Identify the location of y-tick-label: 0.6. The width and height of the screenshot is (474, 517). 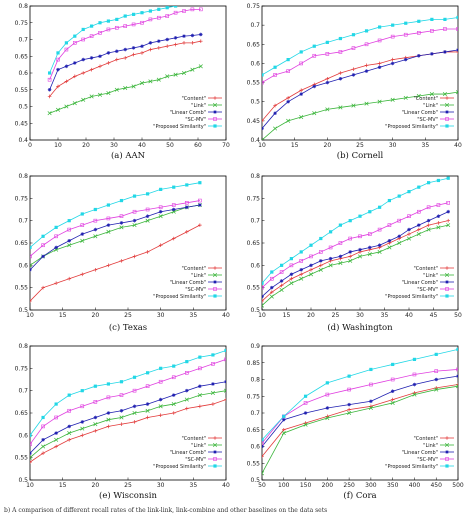
(23, 265).